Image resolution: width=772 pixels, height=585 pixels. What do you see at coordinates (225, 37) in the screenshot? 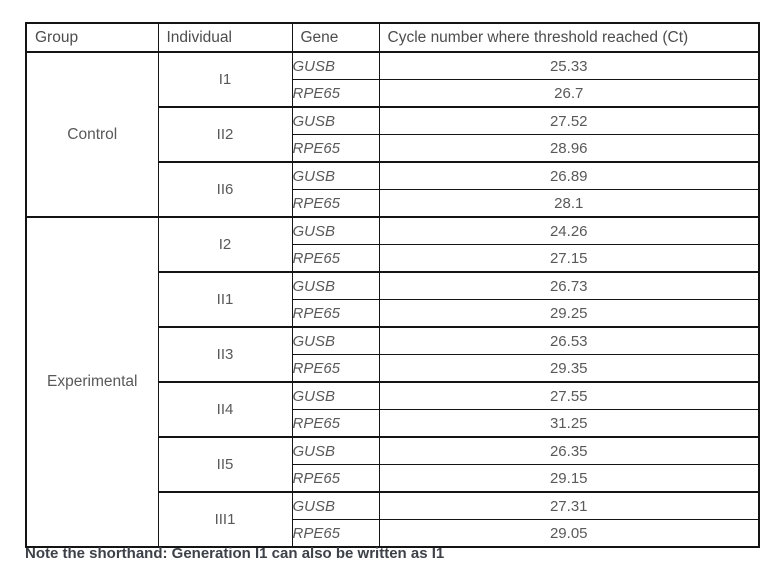
I see `header-individual: Individual` at bounding box center [225, 37].